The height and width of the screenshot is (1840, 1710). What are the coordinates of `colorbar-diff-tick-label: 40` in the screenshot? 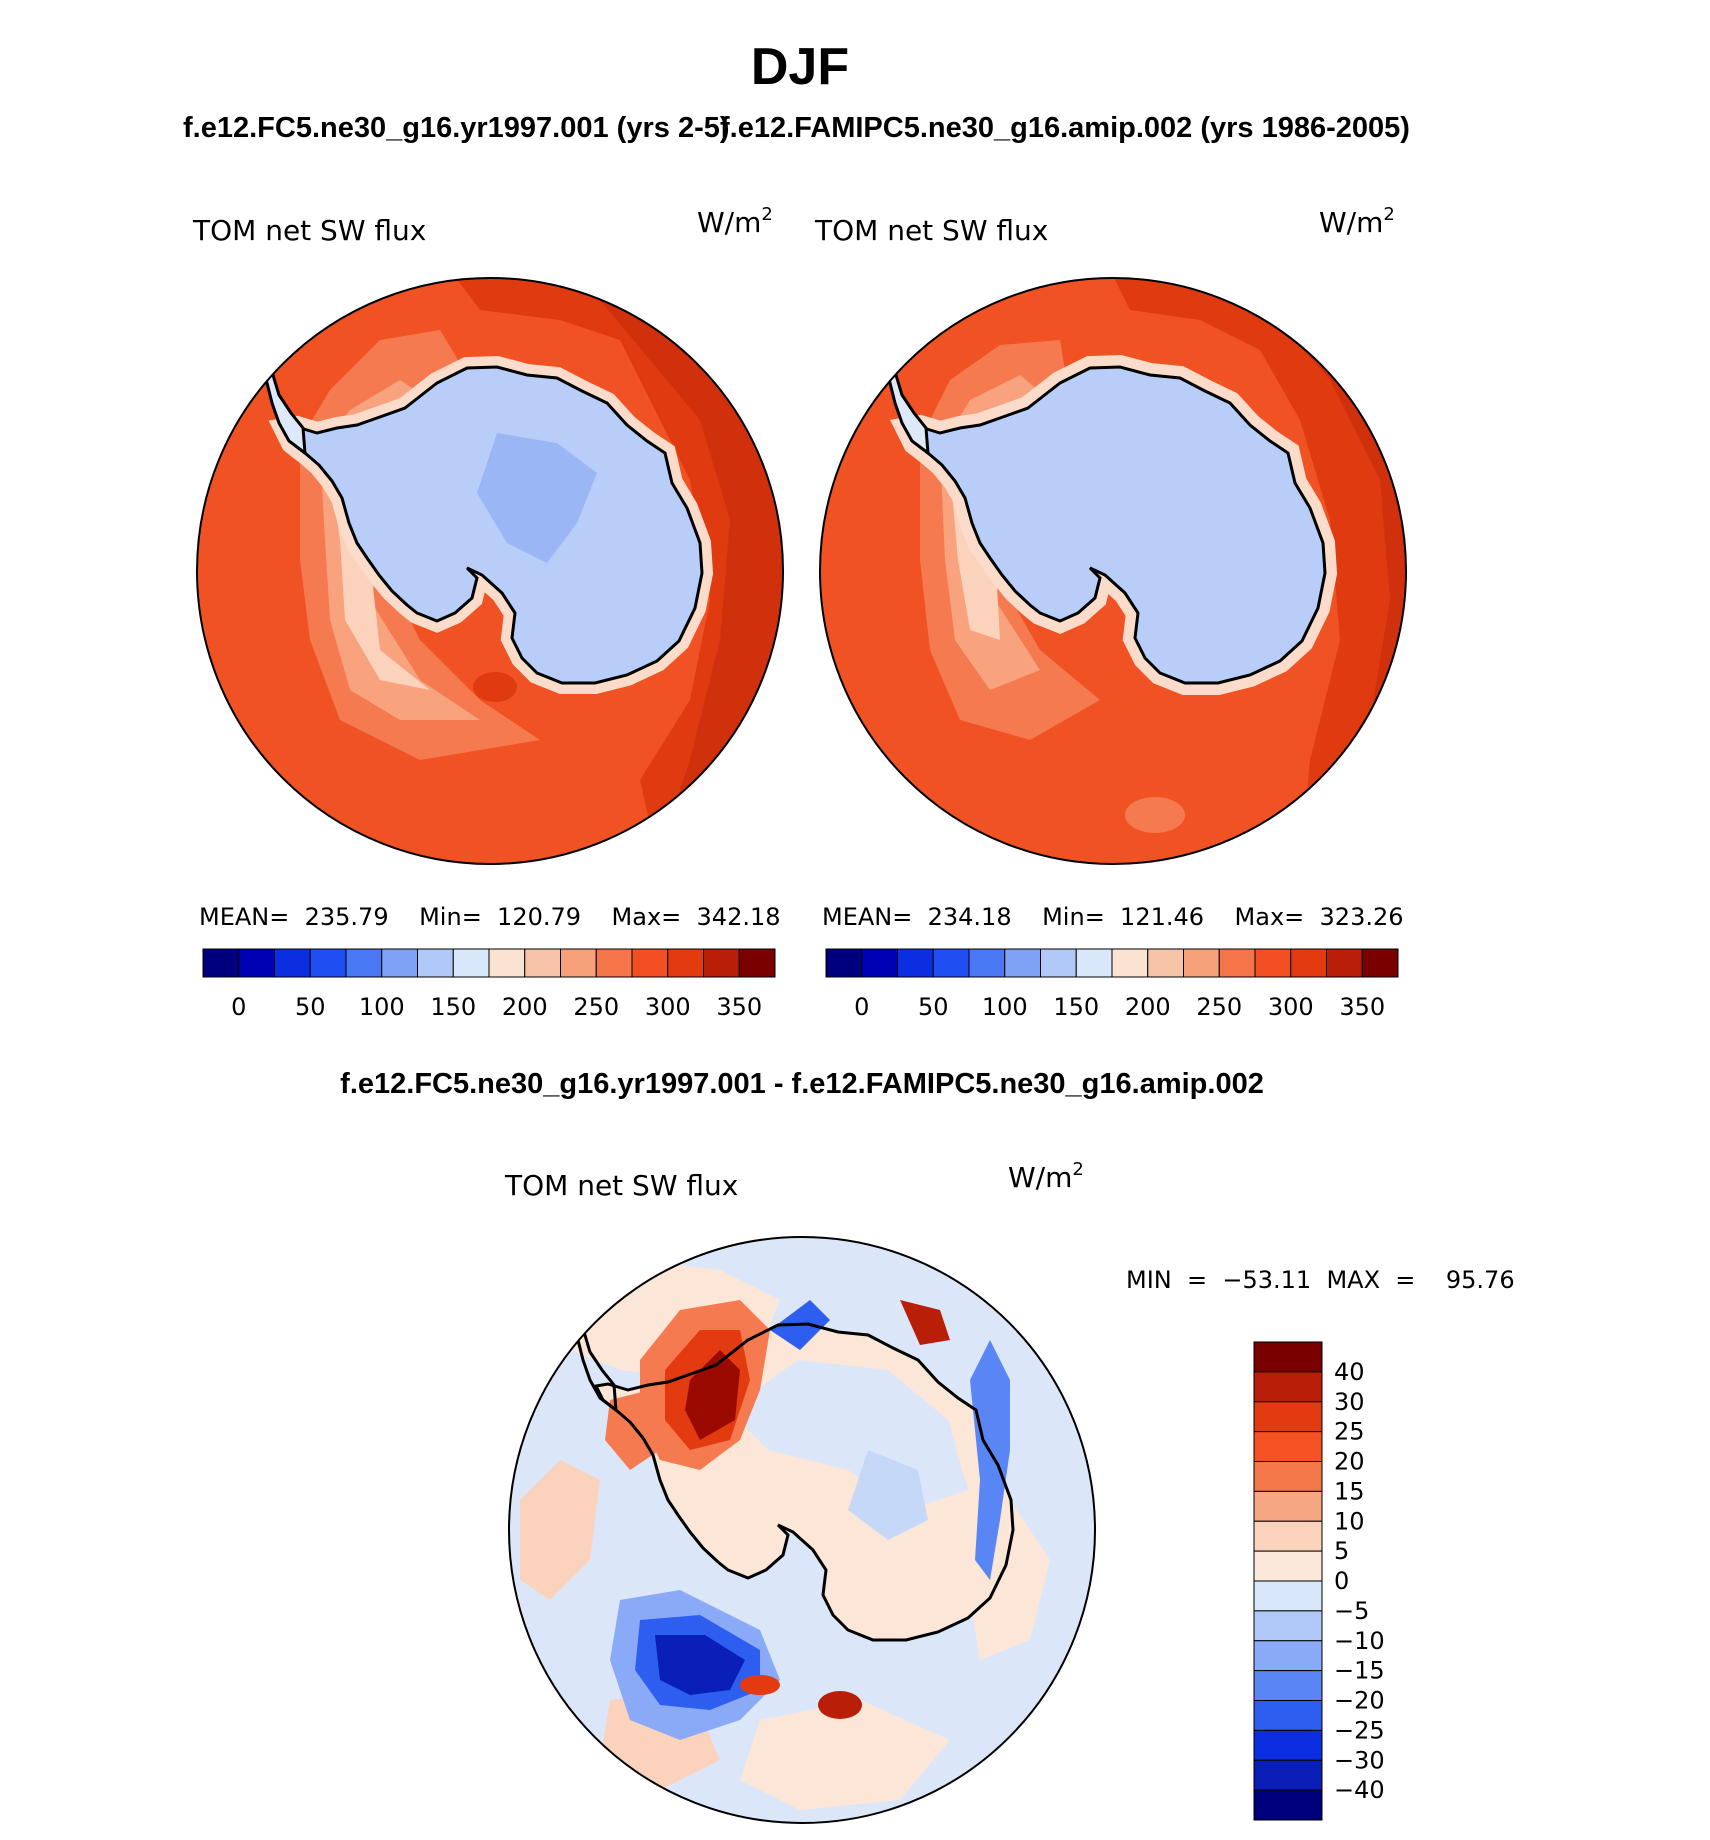 It's located at (1349, 1372).